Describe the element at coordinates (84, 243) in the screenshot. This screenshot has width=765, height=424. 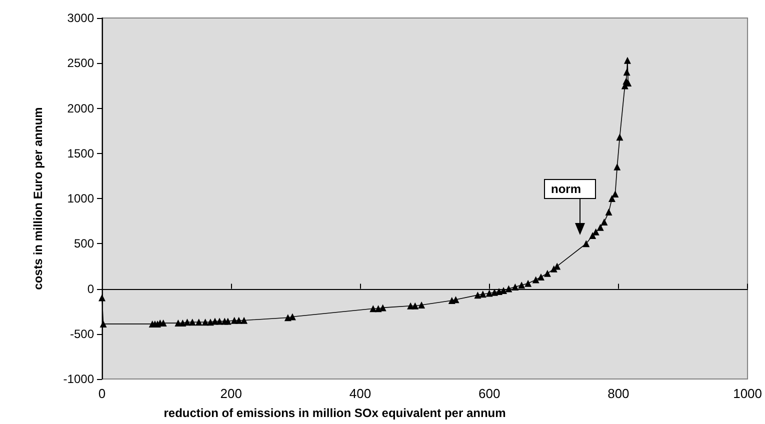
I see `y-tick-label: 500` at that location.